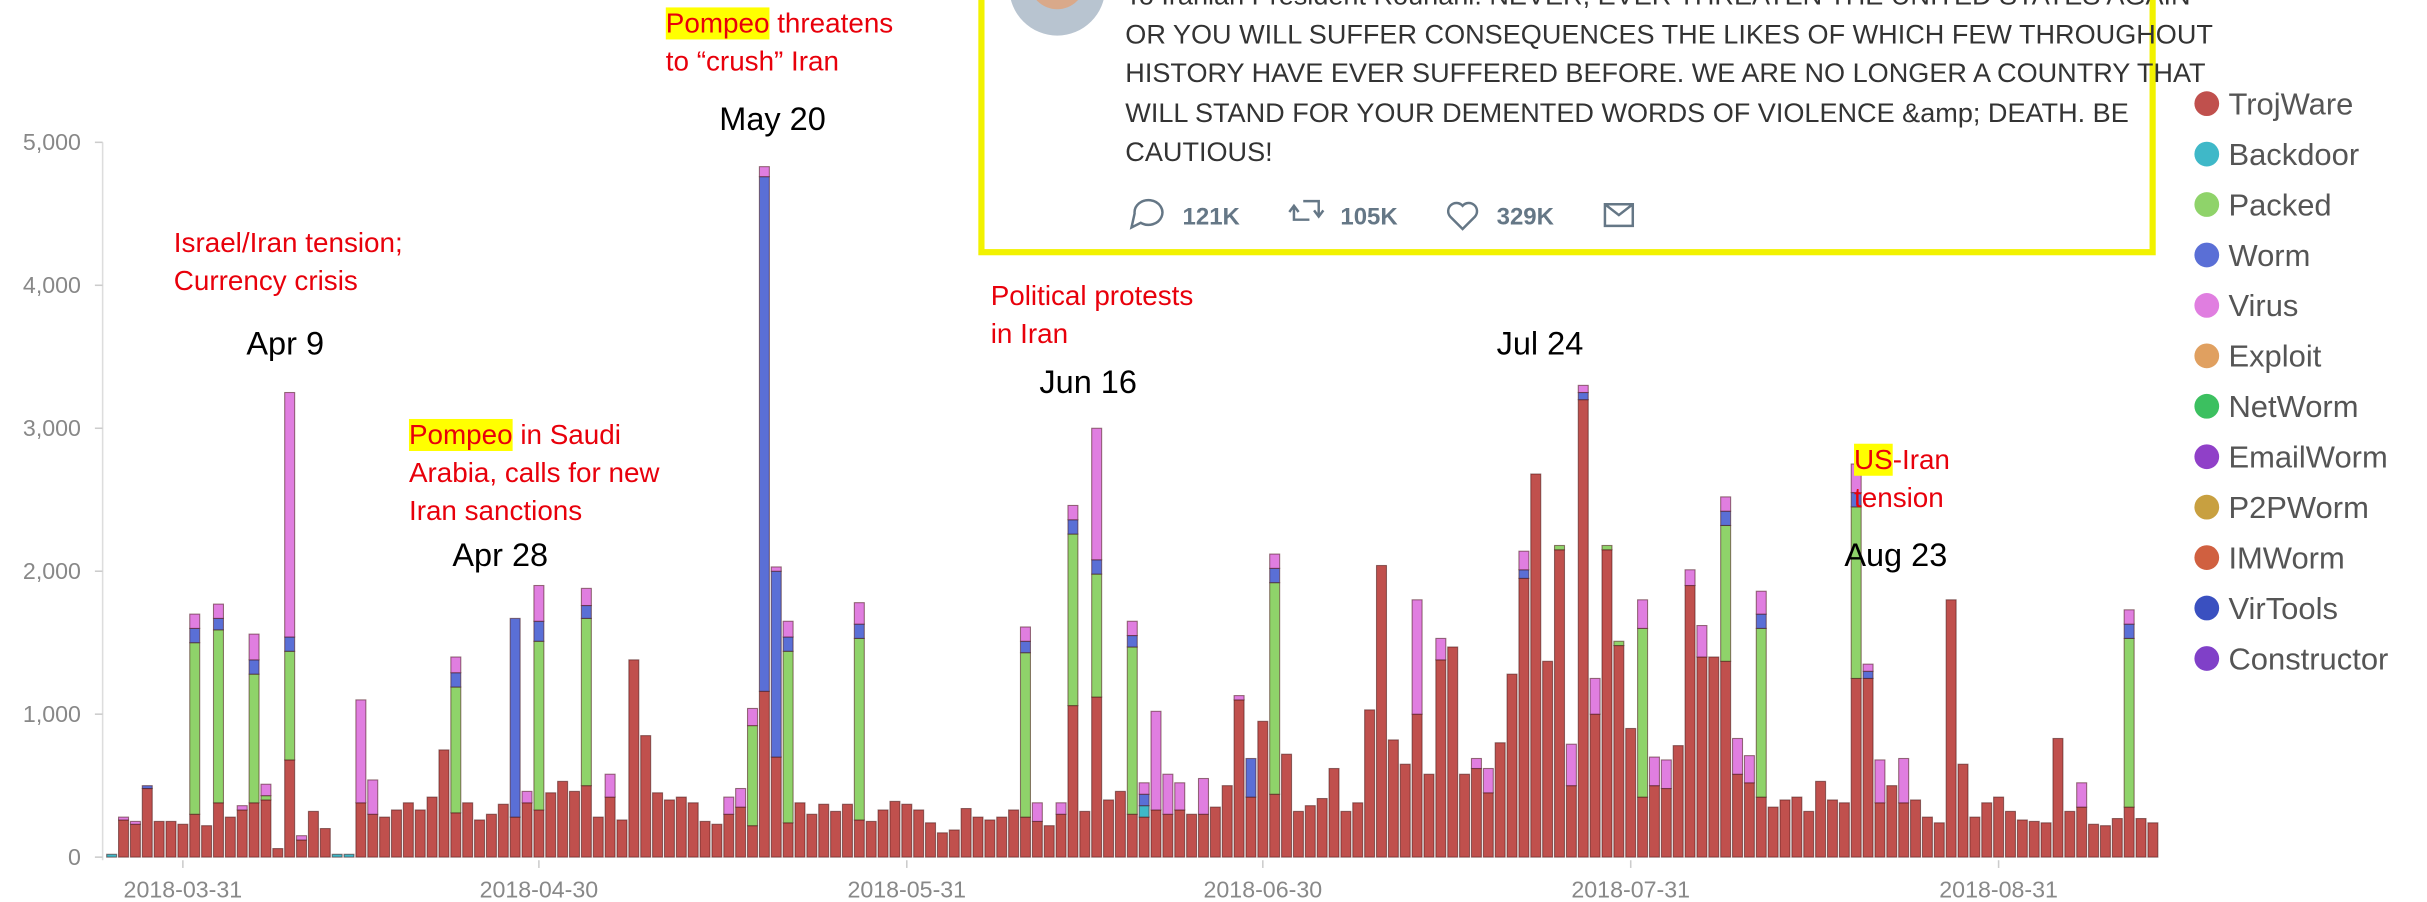 Image resolution: width=2427 pixels, height=902 pixels. What do you see at coordinates (1630, 889) in the screenshot?
I see `x-tick-label: 2018-07-31` at bounding box center [1630, 889].